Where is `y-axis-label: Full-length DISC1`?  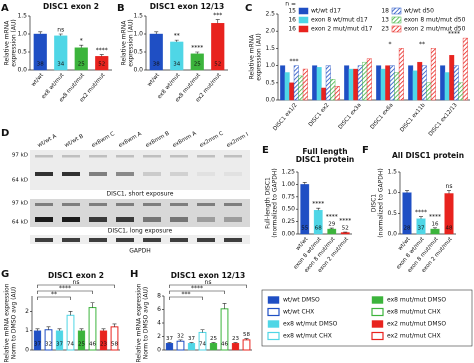
y-axis-label: Full-length DISC1 is located at coordinates (268, 203).